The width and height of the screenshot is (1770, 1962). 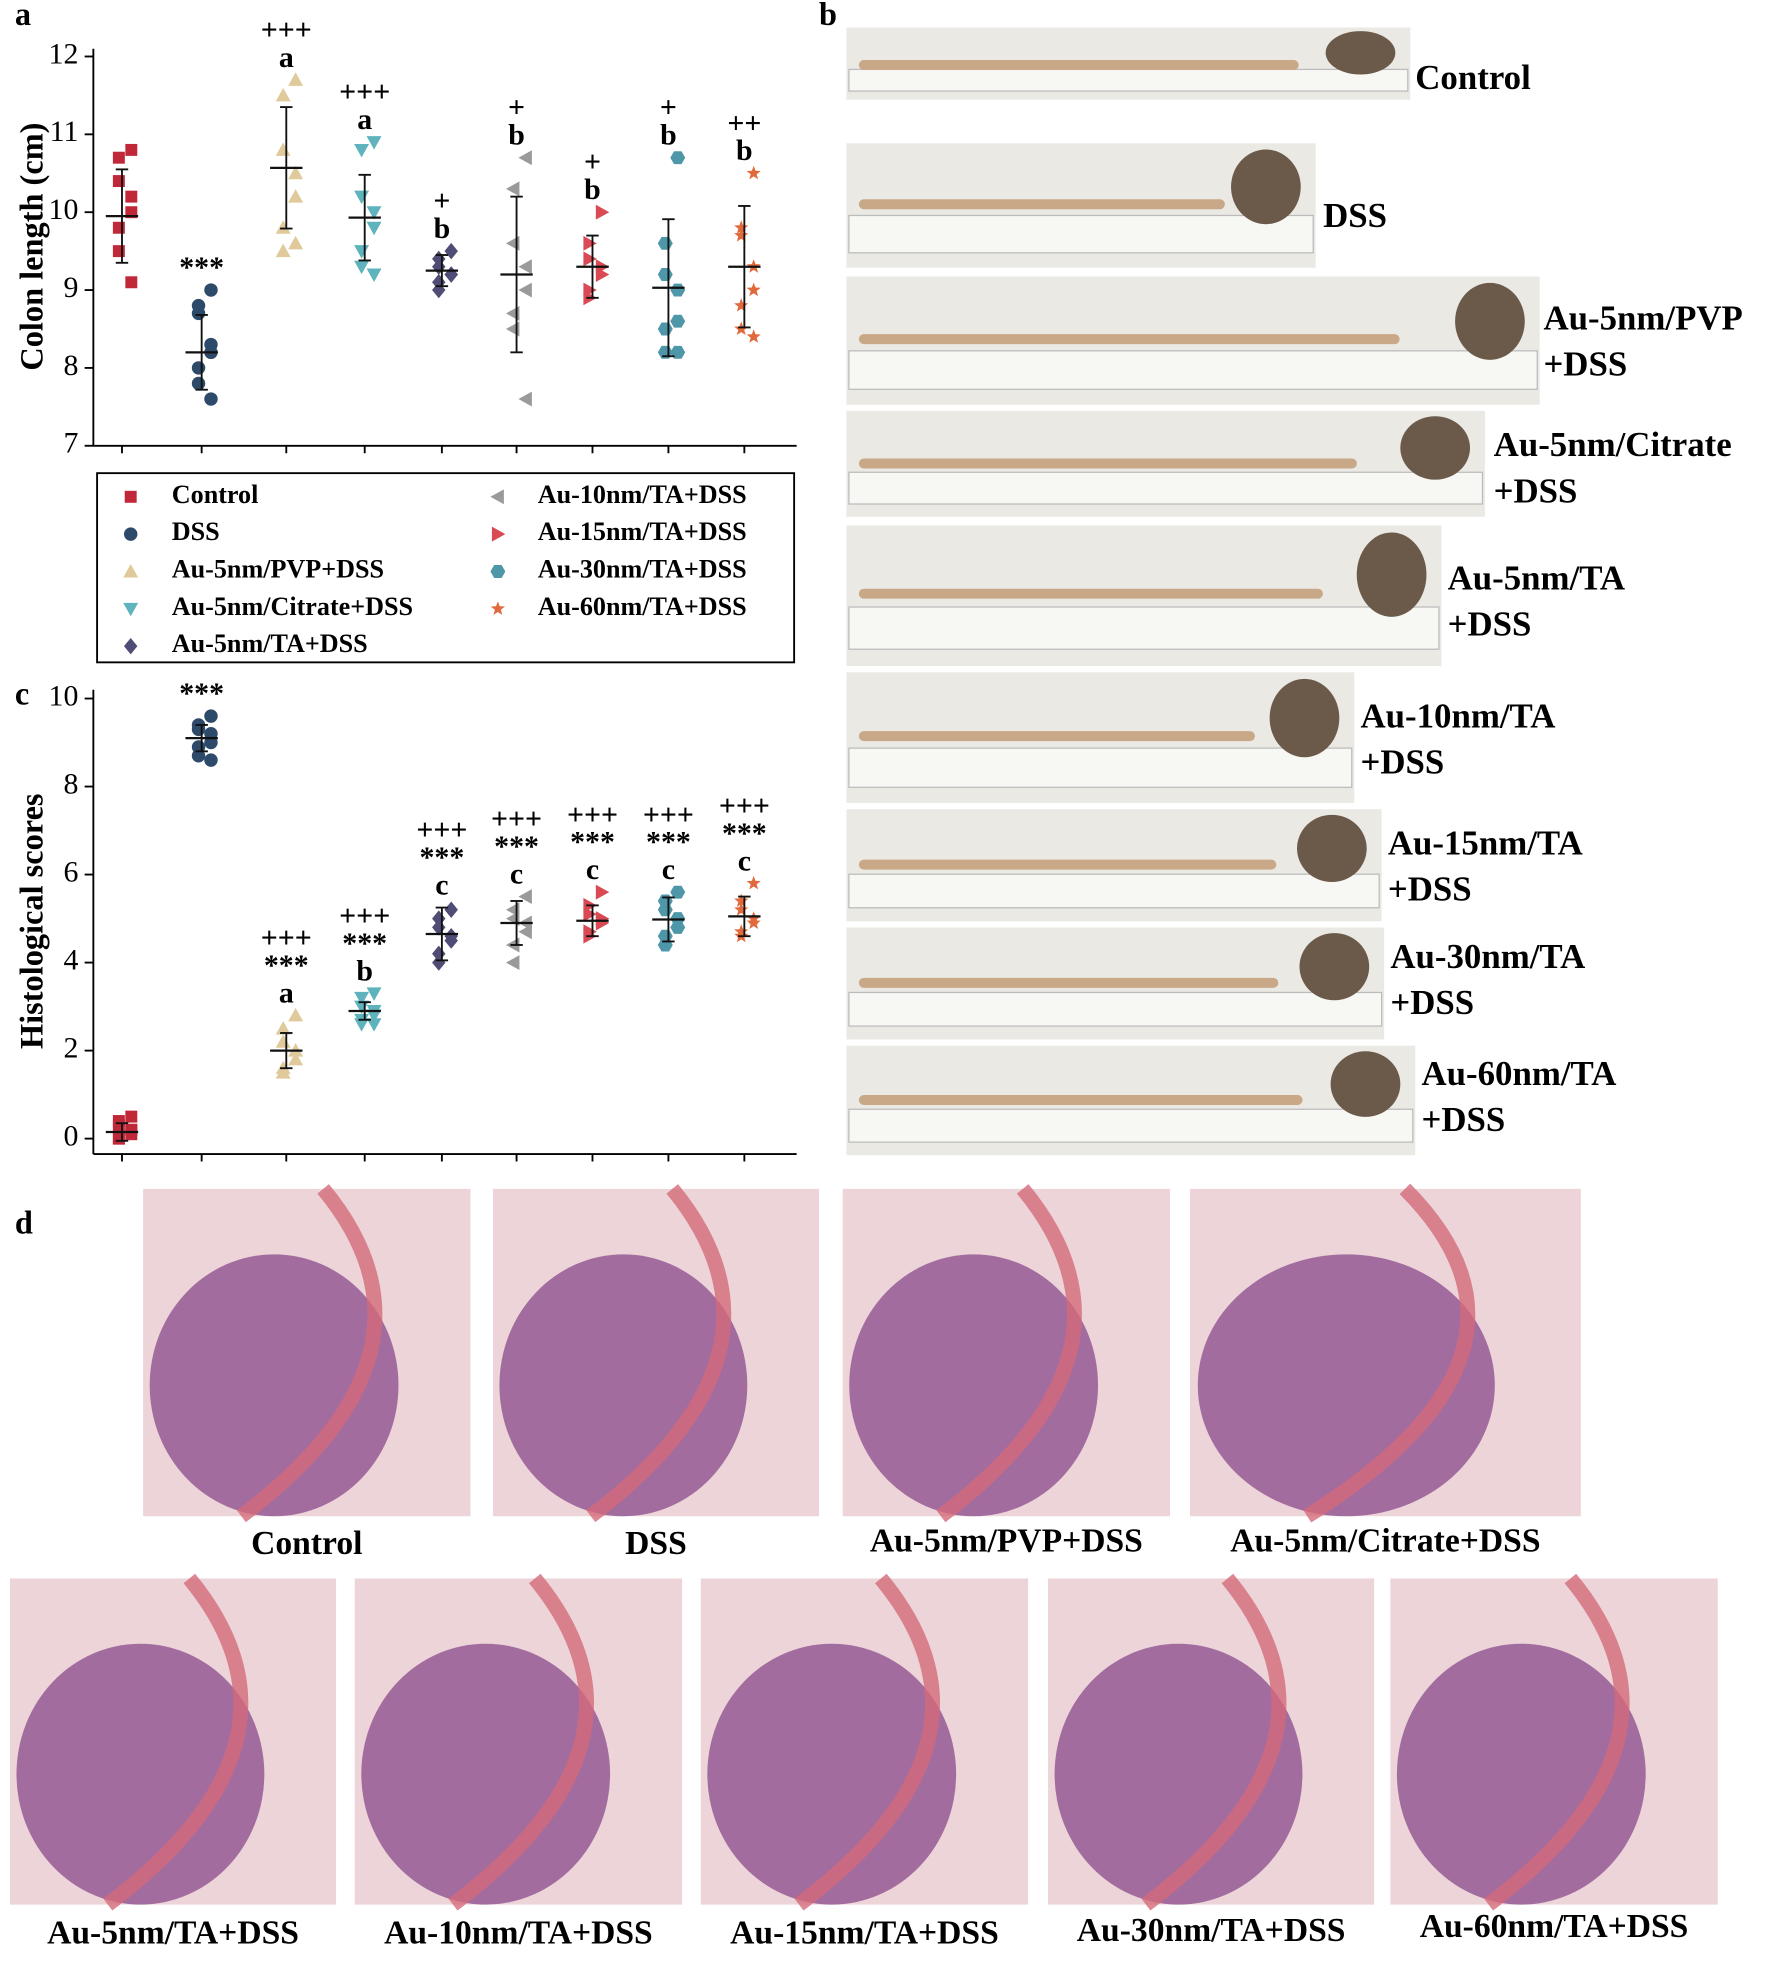 What do you see at coordinates (270, 643) in the screenshot?
I see `legend-label: Au-5nm/TA+DSS` at bounding box center [270, 643].